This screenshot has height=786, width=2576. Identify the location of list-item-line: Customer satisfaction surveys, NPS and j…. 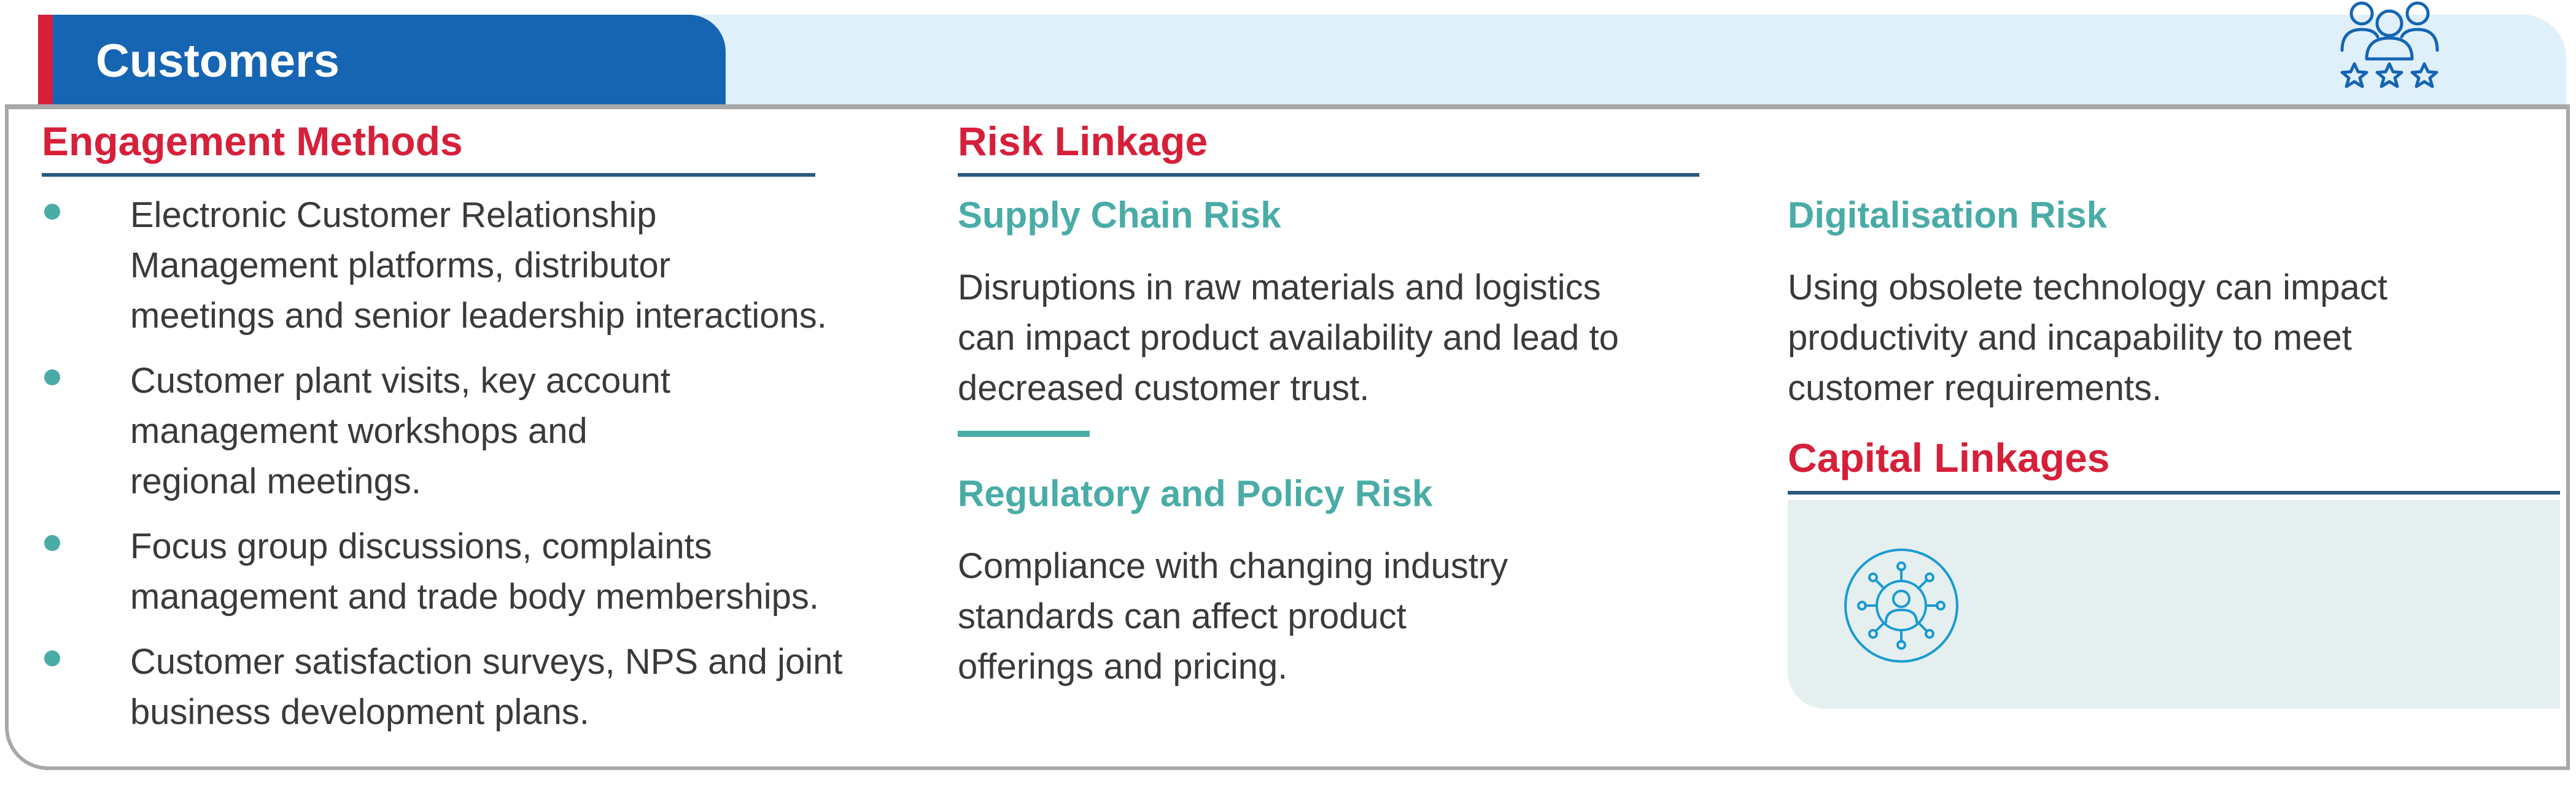
(486, 662).